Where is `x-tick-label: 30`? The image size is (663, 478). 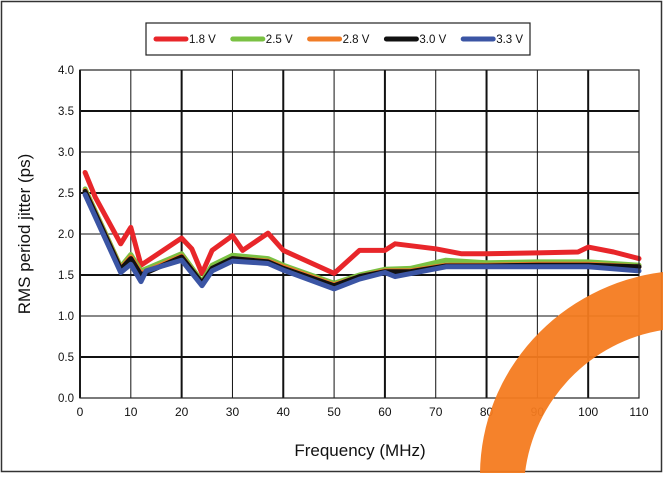
x-tick-label: 30 is located at coordinates (233, 412).